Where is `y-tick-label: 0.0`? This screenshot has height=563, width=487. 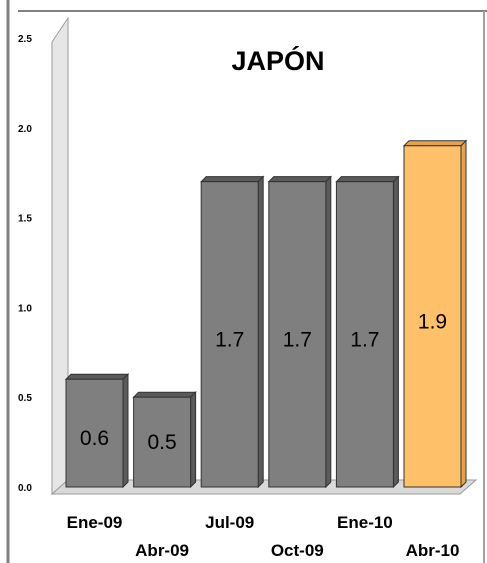 y-tick-label: 0.0 is located at coordinates (25, 488).